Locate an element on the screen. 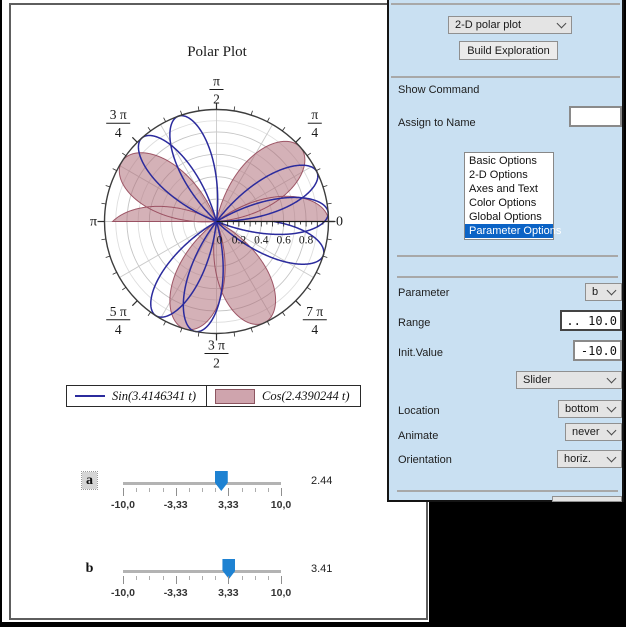  slider-b-thumb is located at coordinates (229, 569).